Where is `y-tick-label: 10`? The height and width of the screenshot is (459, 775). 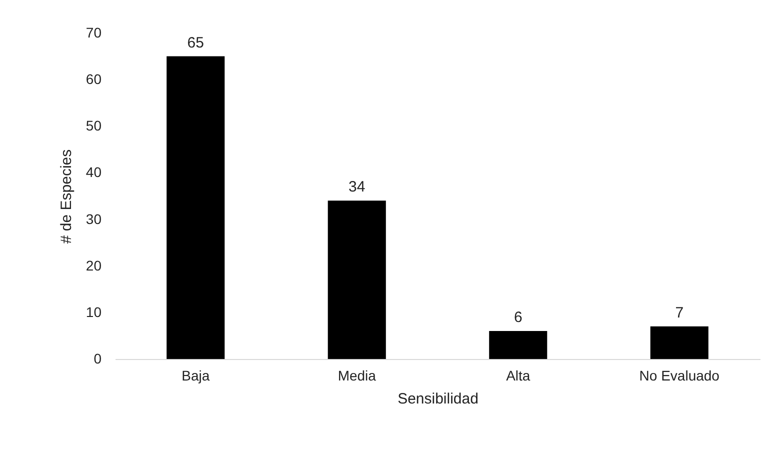 y-tick-label: 10 is located at coordinates (94, 312).